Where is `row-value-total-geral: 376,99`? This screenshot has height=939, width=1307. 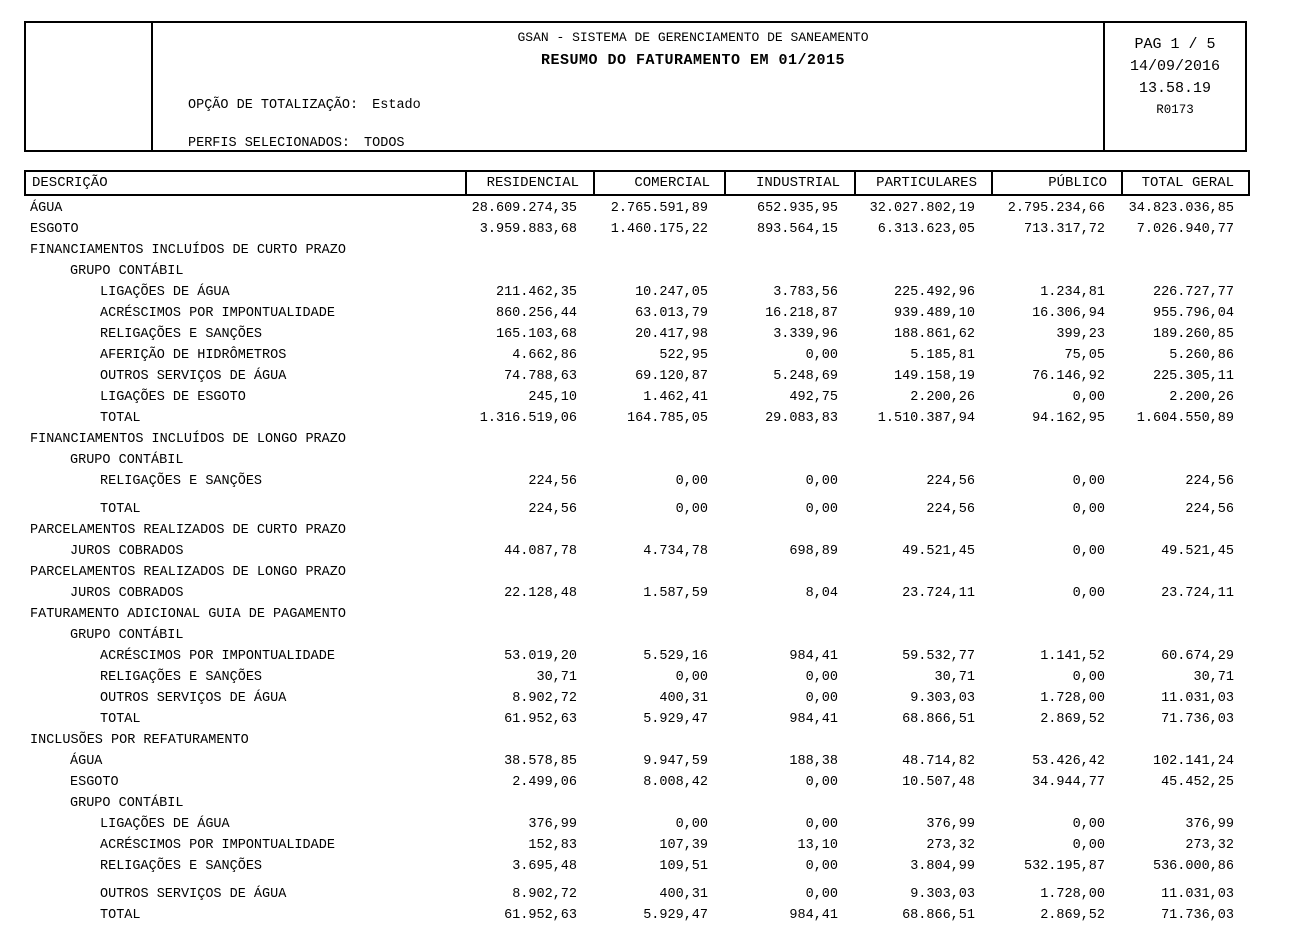 row-value-total-geral: 376,99 is located at coordinates (1209, 824).